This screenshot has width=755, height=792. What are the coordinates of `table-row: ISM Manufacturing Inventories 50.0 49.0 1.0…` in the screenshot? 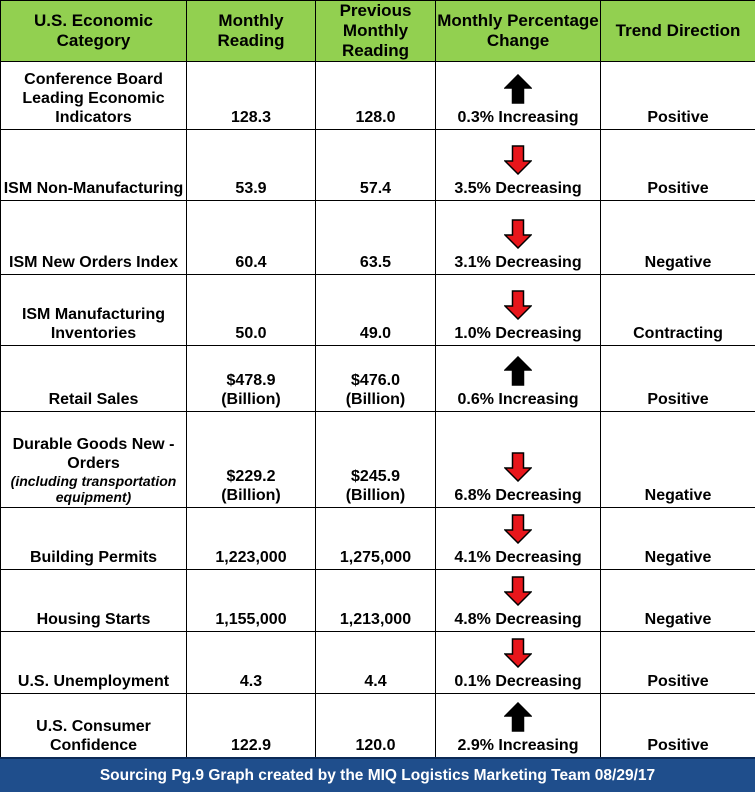 It's located at (377, 310).